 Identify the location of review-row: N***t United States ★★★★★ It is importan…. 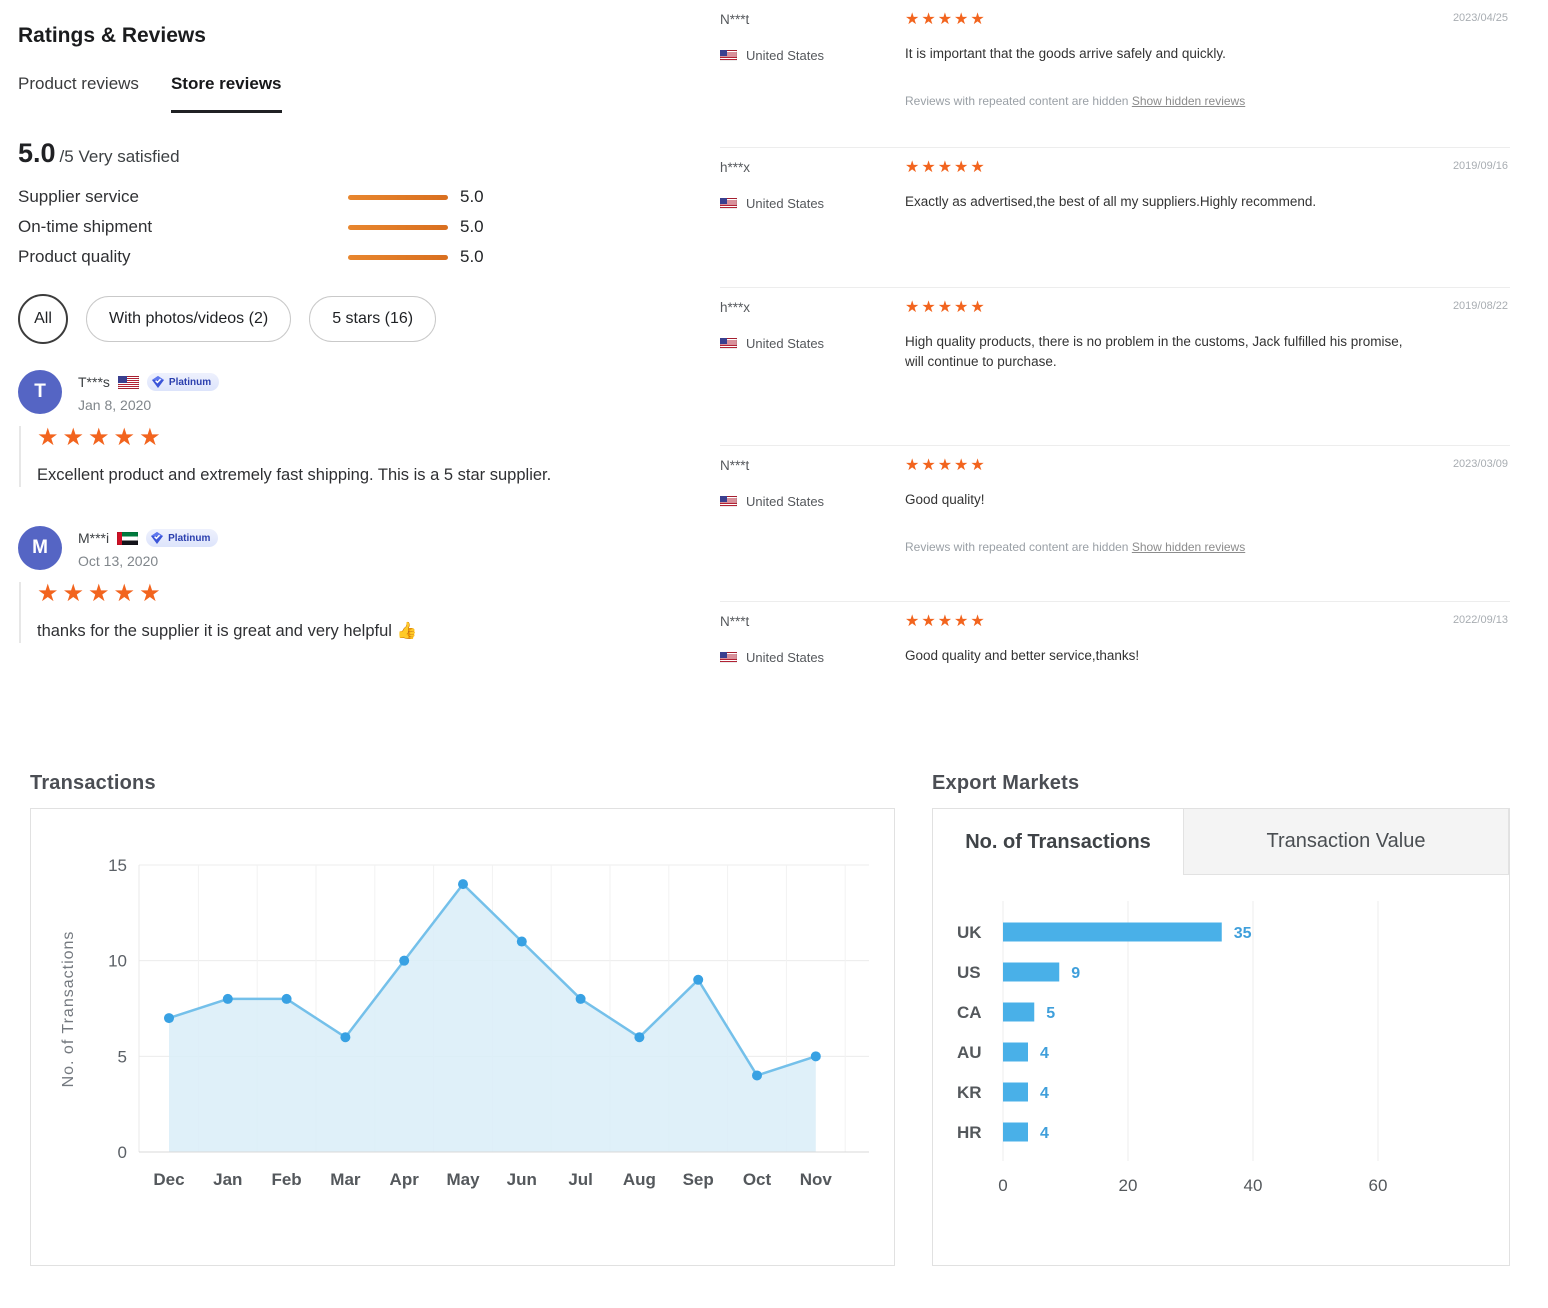
(1115, 74).